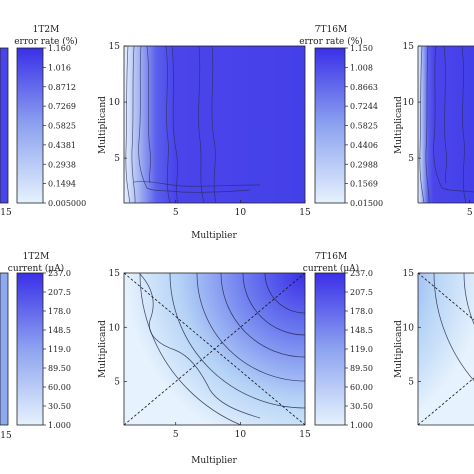  I want to click on colorbar-tick-label: 0.2988, so click(364, 164).